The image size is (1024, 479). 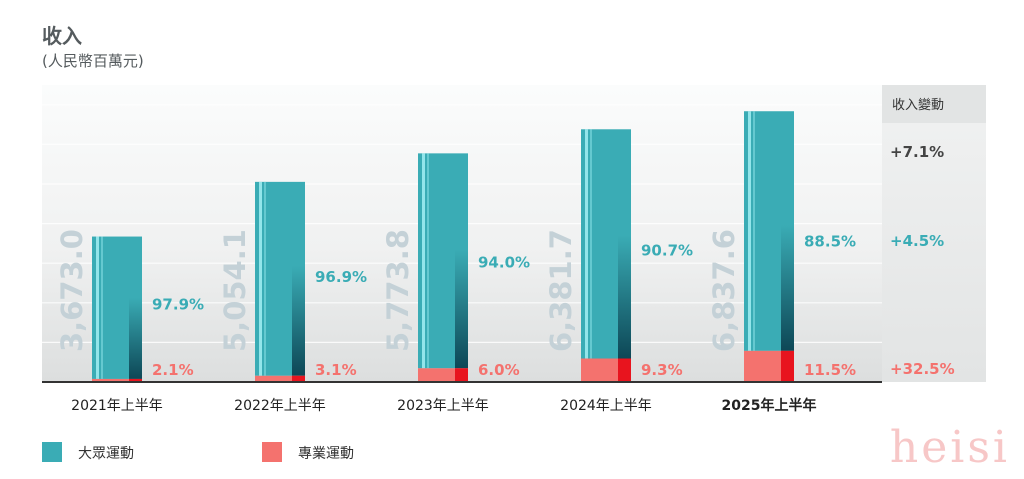 I want to click on total-label-4: 6,837.6, so click(x=724, y=290).